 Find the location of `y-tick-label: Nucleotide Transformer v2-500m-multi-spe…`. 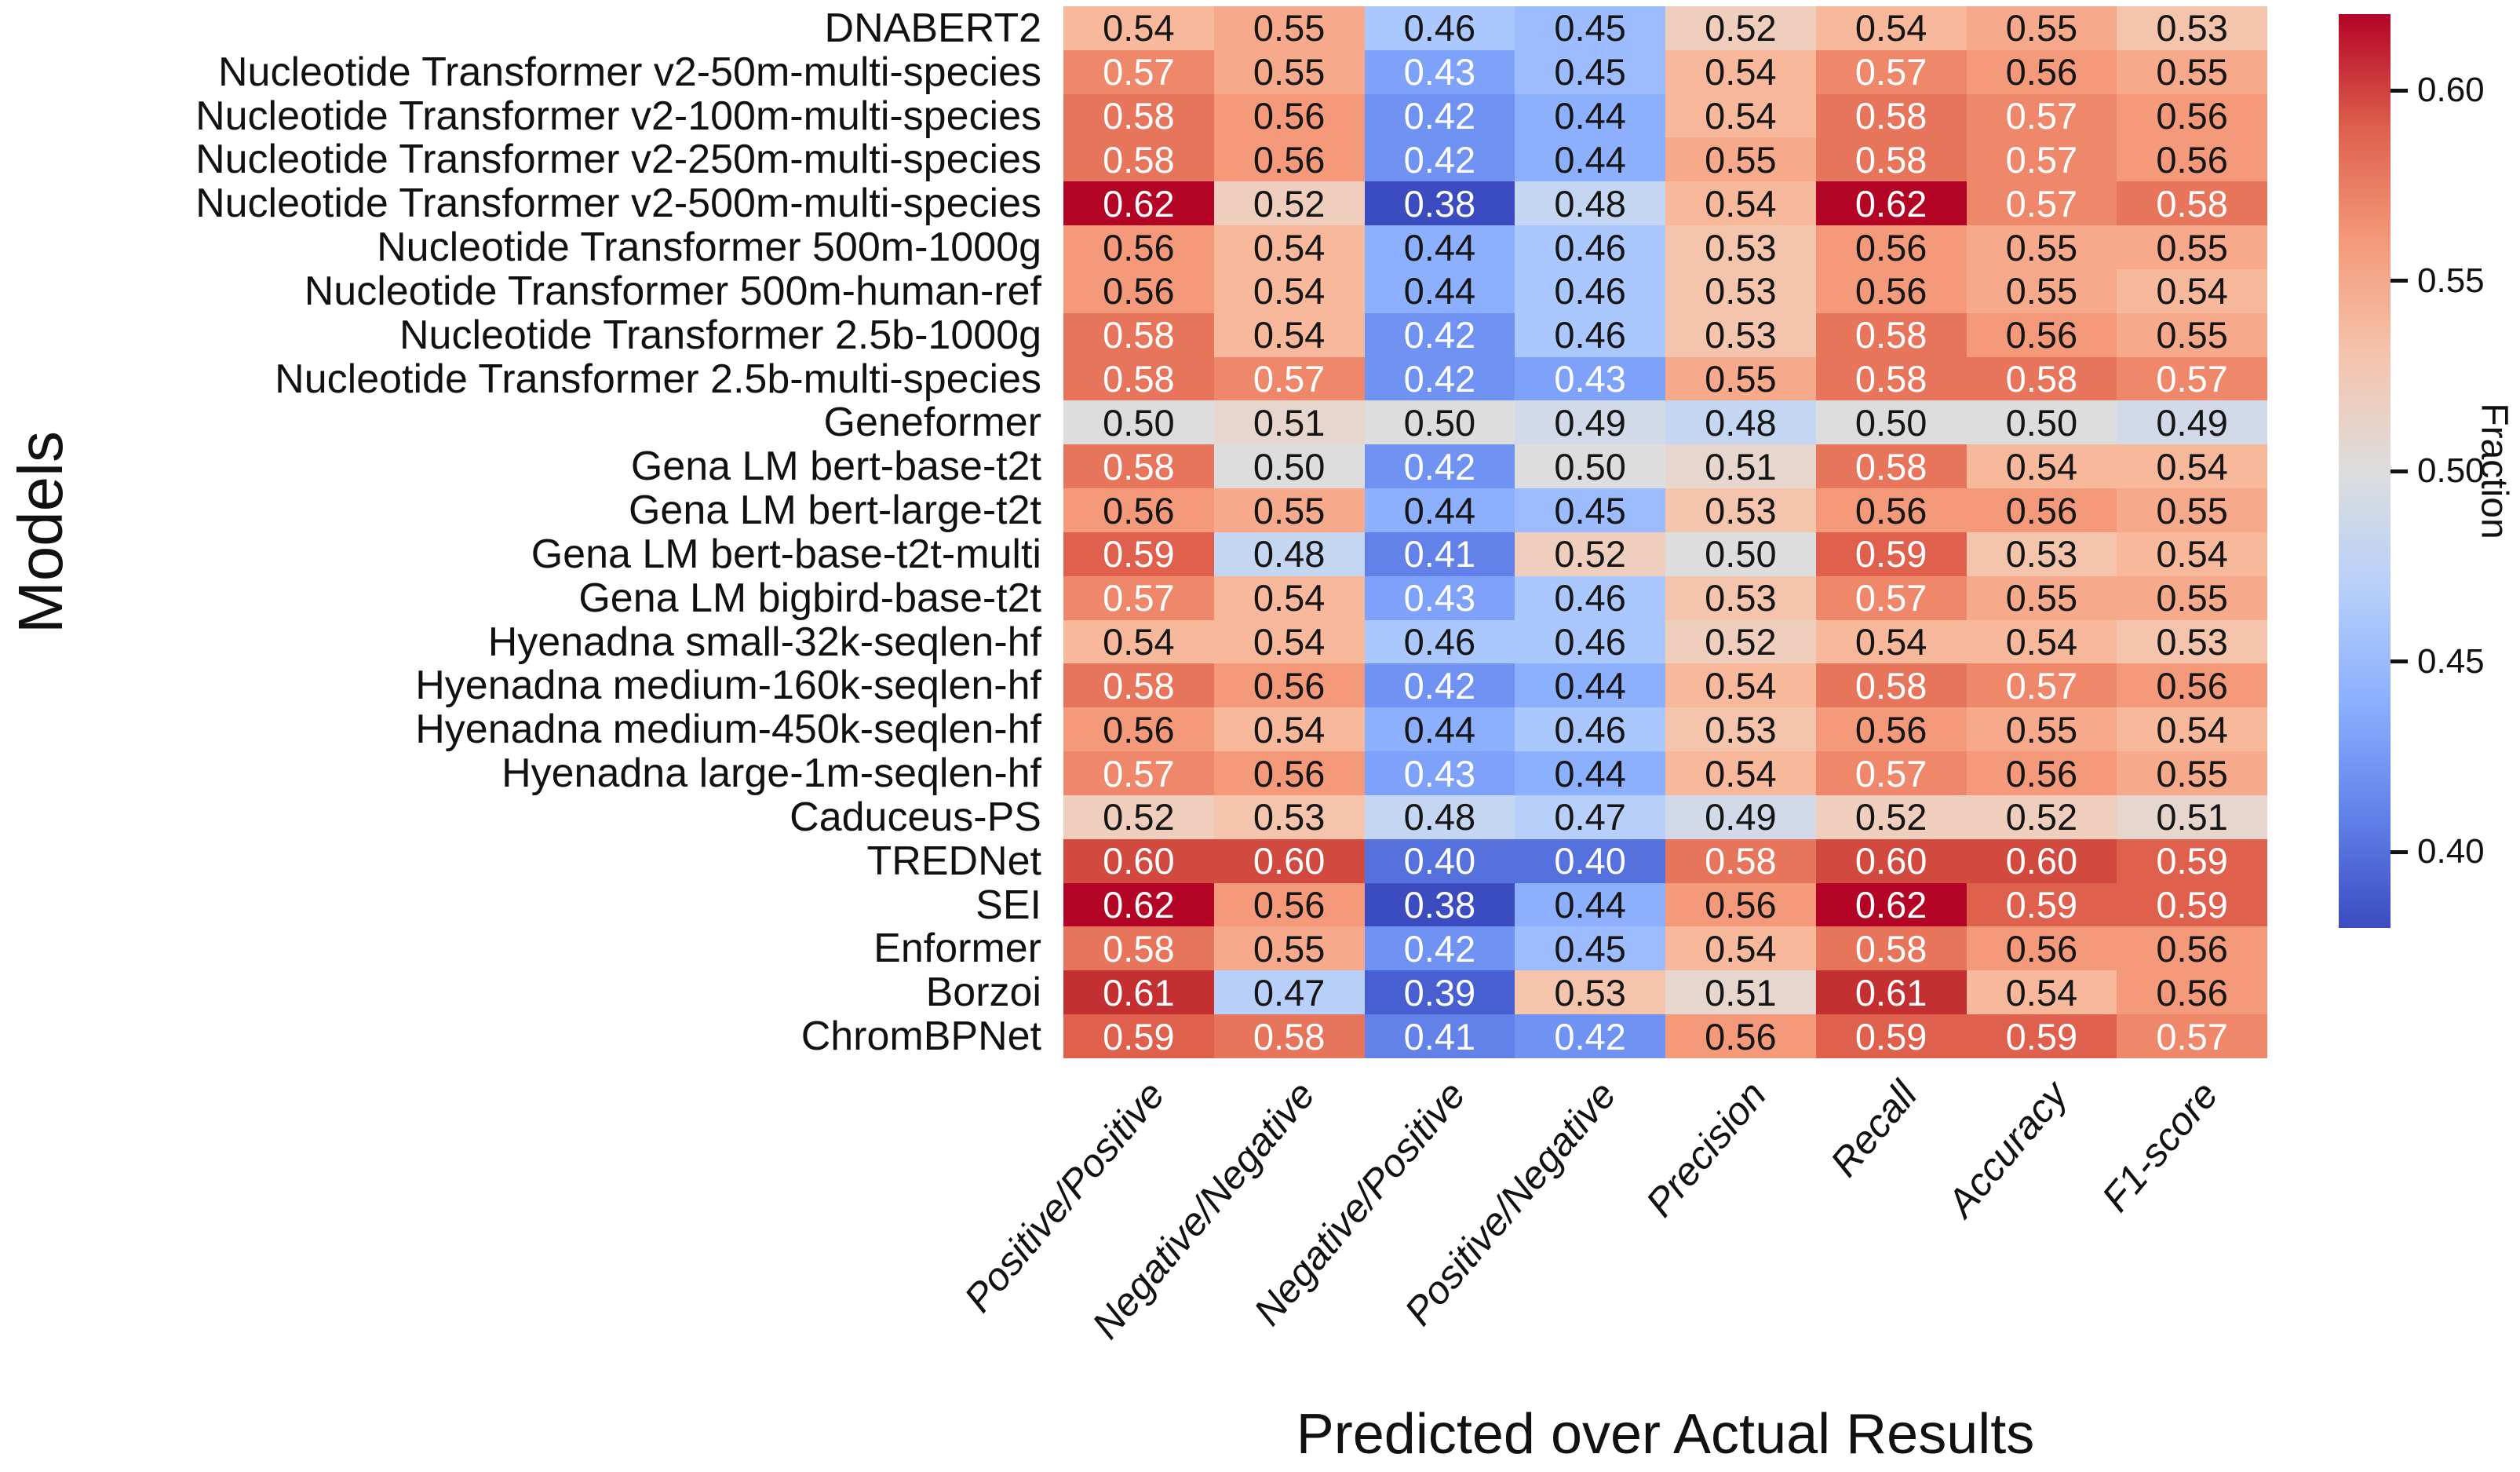

y-tick-label: Nucleotide Transformer v2-500m-multi-spe… is located at coordinates (618, 204).